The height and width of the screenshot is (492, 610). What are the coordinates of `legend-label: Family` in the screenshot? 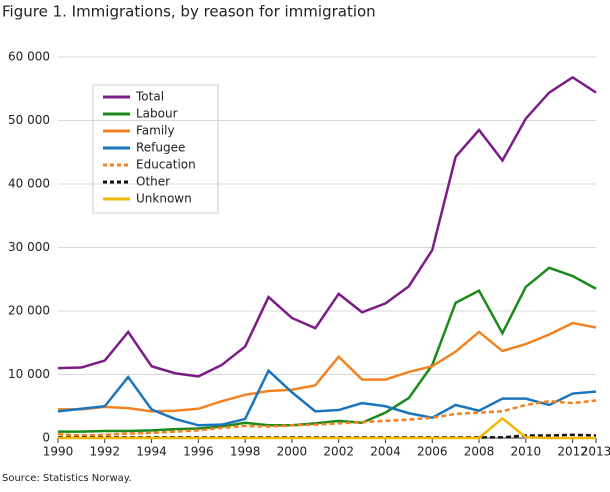 It's located at (155, 131).